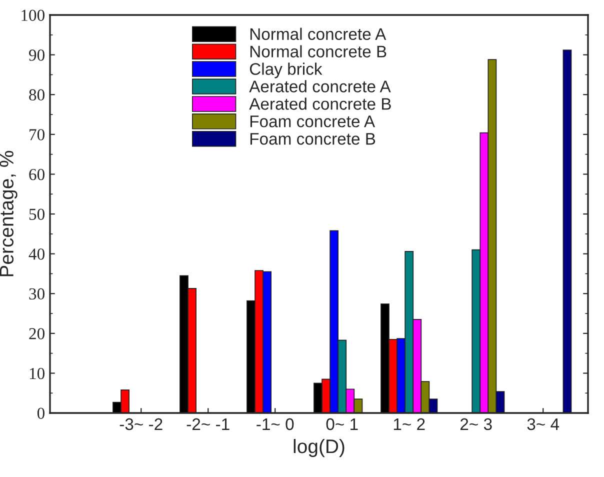 This screenshot has height=477, width=604. What do you see at coordinates (208, 424) in the screenshot?
I see `x-tick-label: -2~ -1` at bounding box center [208, 424].